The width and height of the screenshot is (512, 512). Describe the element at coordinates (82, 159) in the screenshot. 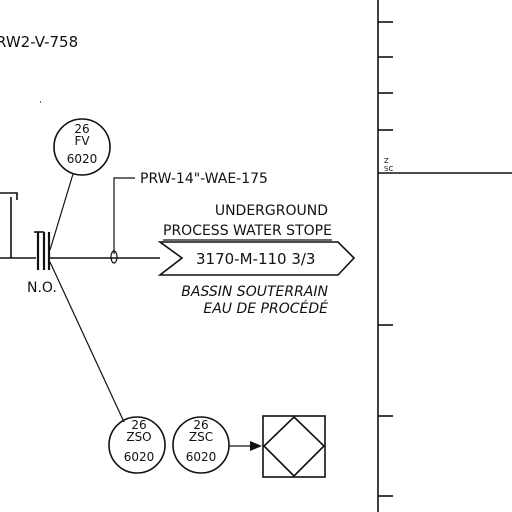

I see `fv-loop: 6020` at that location.